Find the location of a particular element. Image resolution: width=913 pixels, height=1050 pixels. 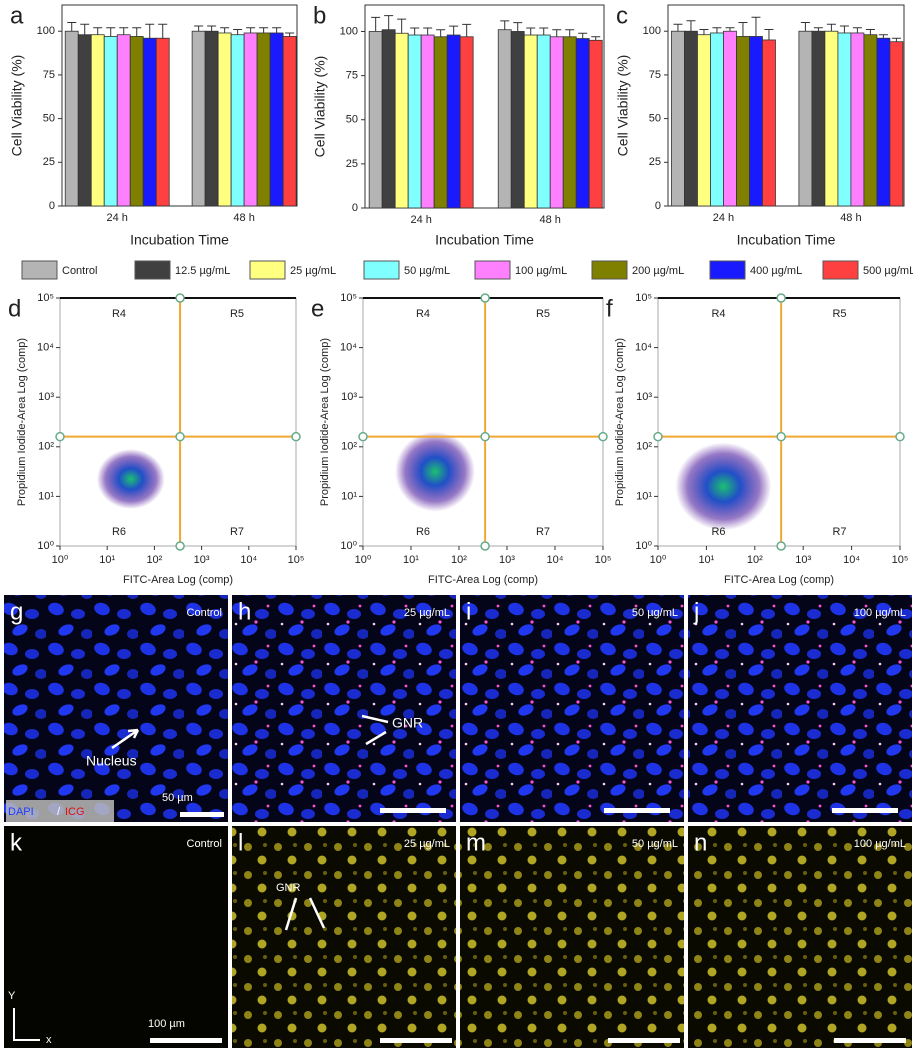

quadrant-label: R6 is located at coordinates (423, 532).